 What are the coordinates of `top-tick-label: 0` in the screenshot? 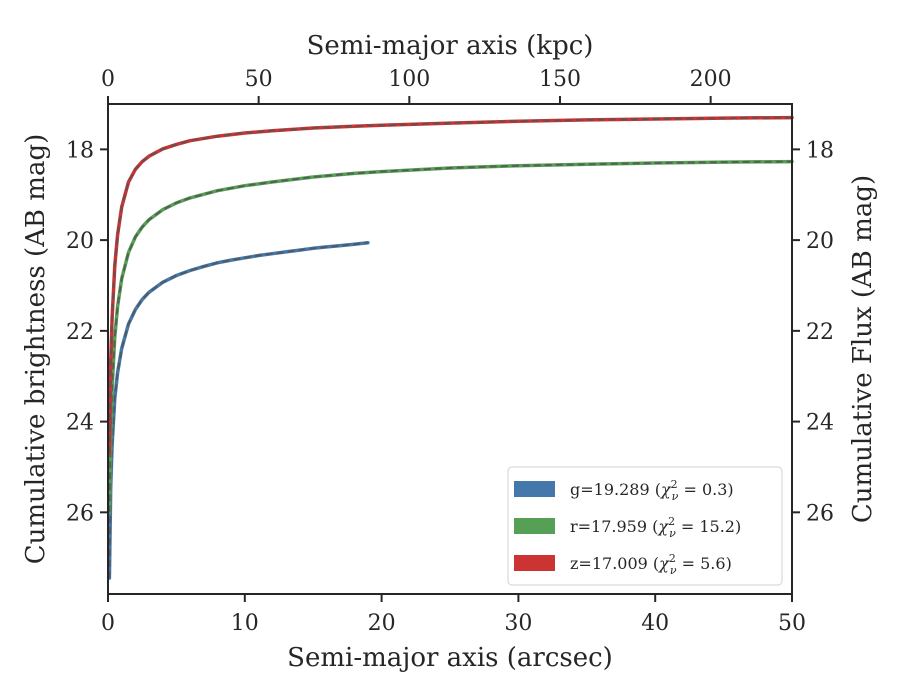 It's located at (108, 79).